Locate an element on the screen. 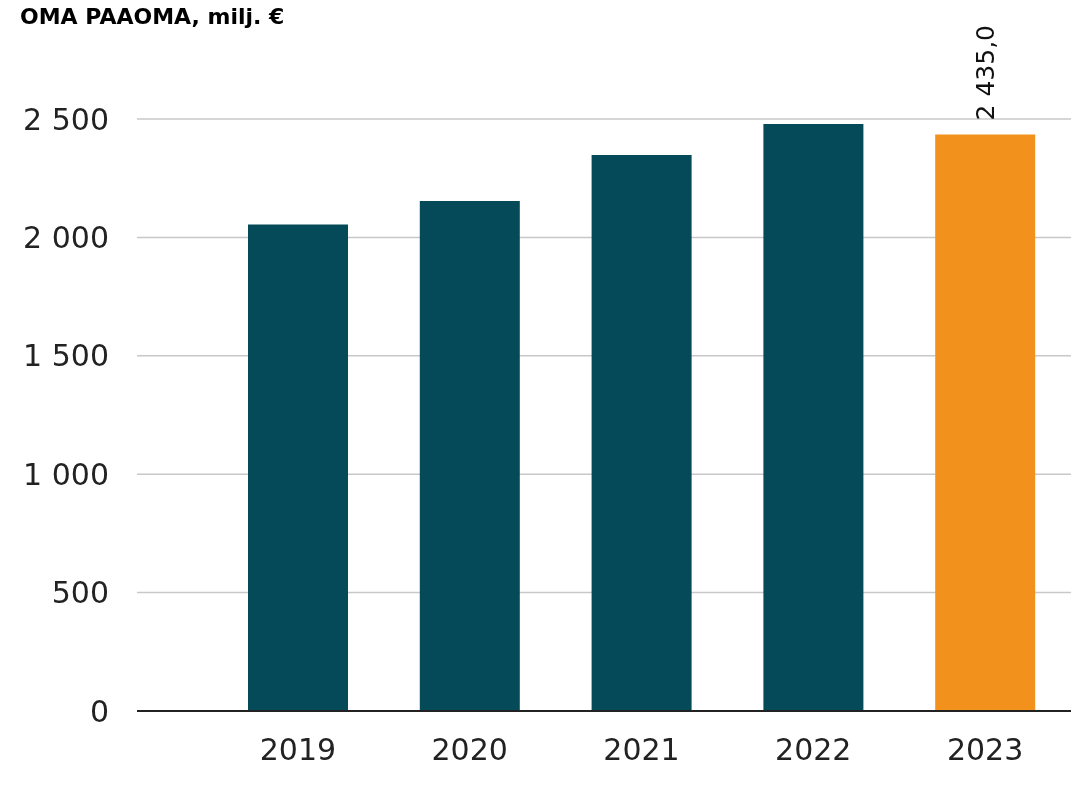 The width and height of the screenshot is (1071, 785). x-tick-label: 2023 is located at coordinates (985, 750).